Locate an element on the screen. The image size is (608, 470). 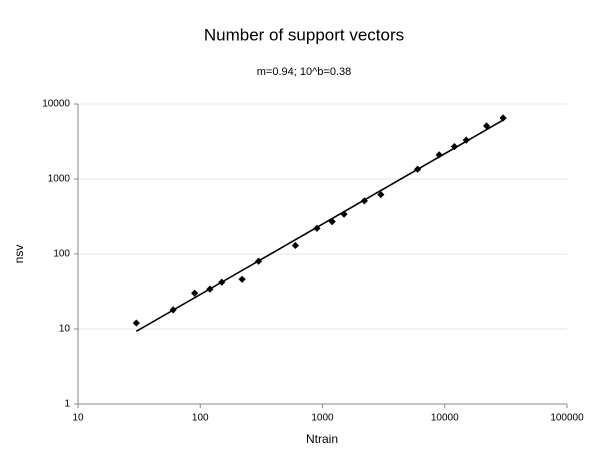
y-tick-label: 100 is located at coordinates (61, 254).